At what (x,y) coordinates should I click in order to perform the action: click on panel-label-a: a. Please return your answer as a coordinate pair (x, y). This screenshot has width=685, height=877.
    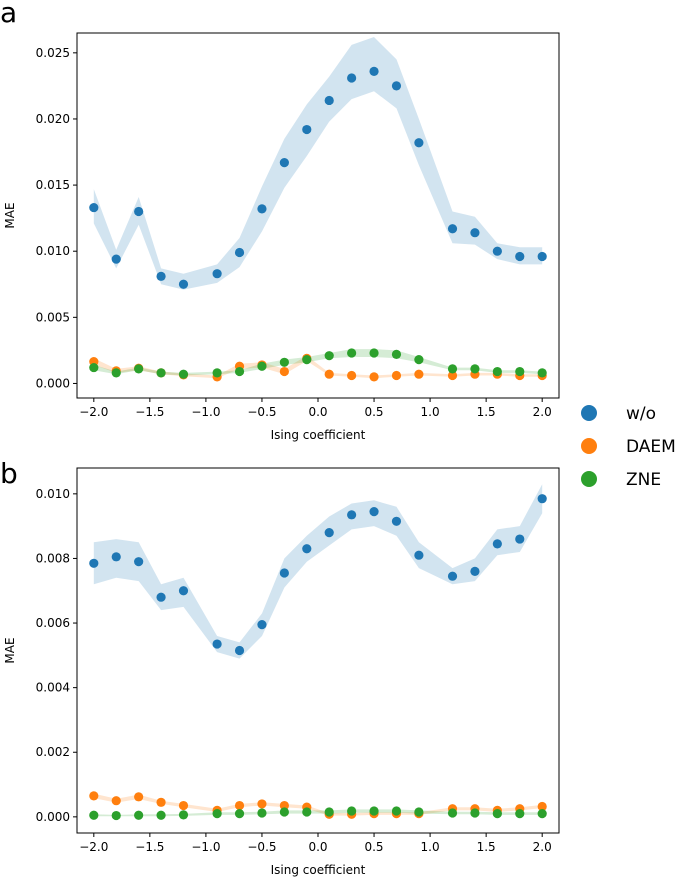
    Looking at the image, I should click on (8, 14).